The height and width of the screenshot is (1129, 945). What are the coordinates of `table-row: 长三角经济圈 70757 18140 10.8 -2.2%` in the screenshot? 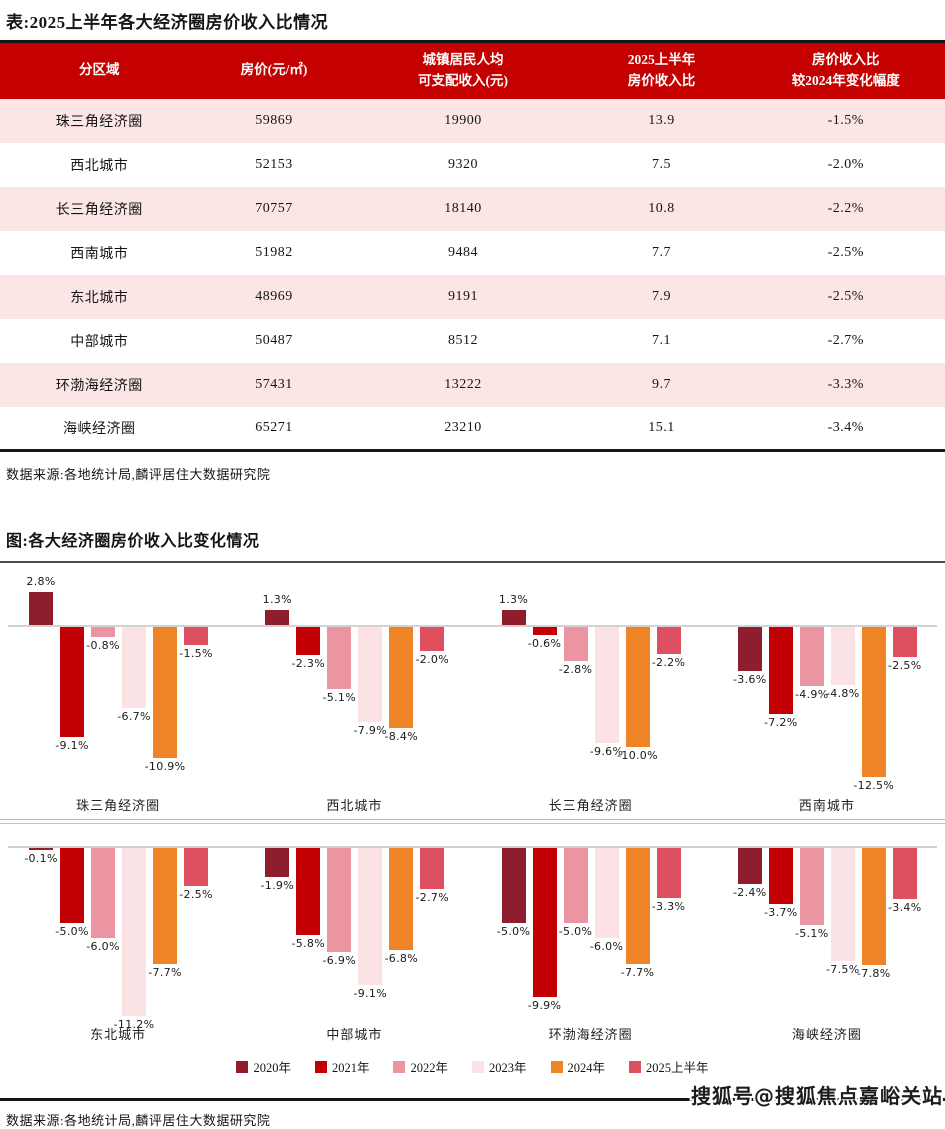 It's located at (472, 208).